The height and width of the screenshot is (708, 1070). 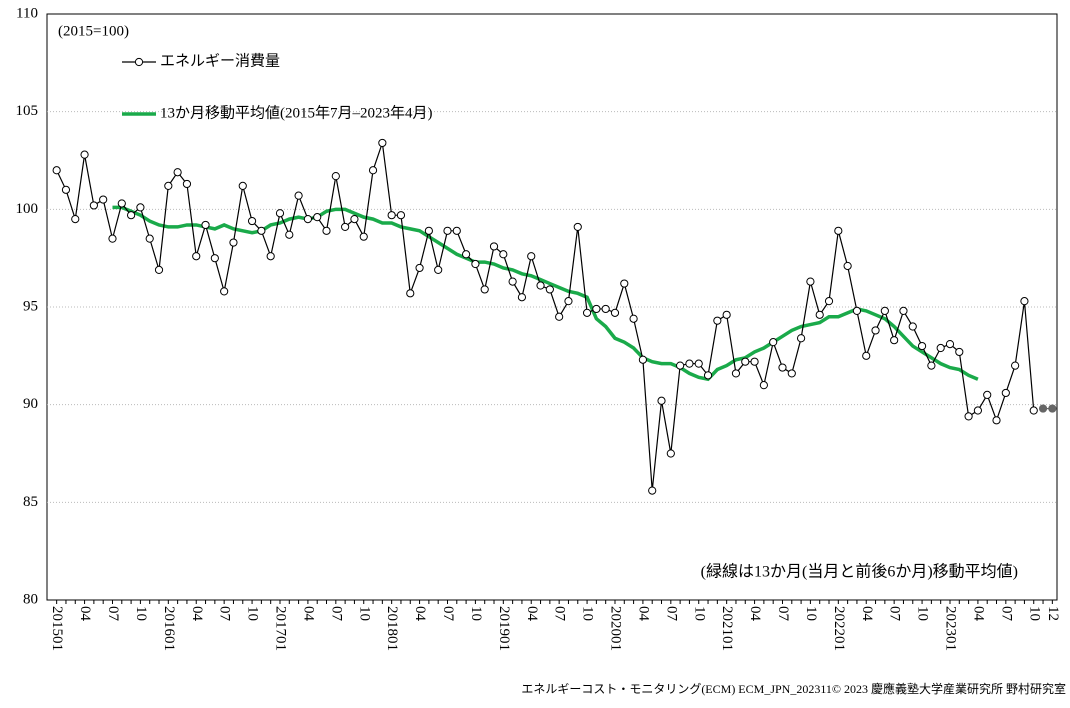 What do you see at coordinates (951, 628) in the screenshot?
I see `x-tick-label: 202301` at bounding box center [951, 628].